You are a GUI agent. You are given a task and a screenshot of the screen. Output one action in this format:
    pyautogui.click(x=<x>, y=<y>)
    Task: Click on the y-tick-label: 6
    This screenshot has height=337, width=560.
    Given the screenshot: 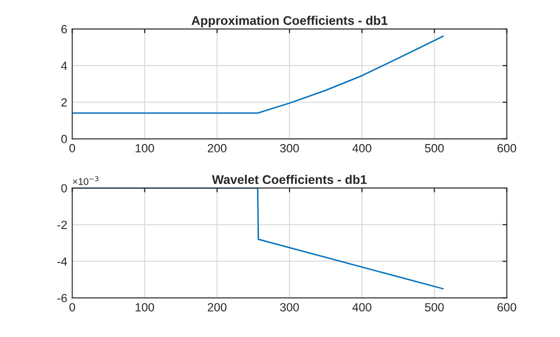 What is the action you would take?
    pyautogui.click(x=64, y=29)
    